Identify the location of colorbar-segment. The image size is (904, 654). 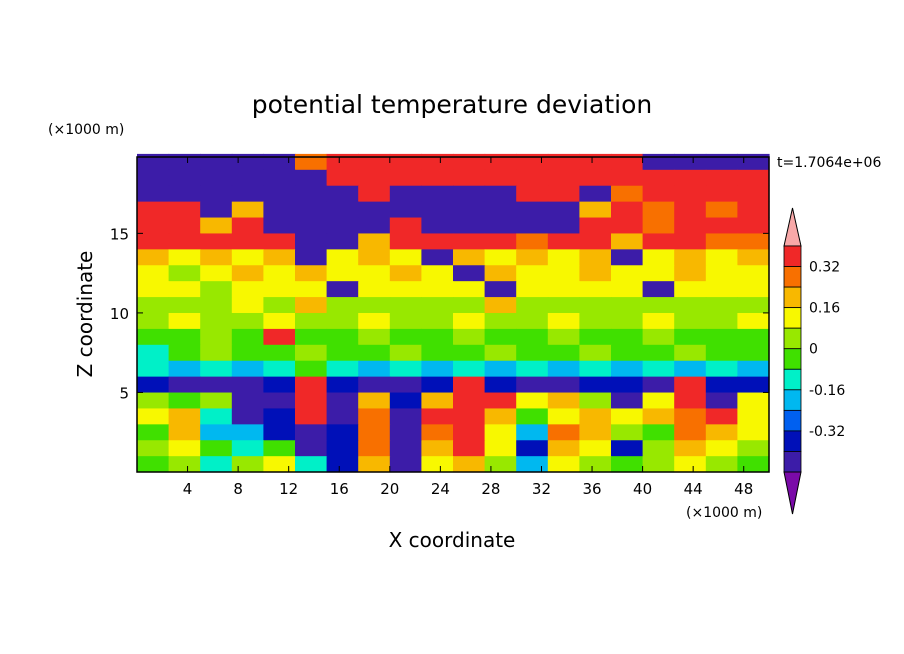
(792, 318).